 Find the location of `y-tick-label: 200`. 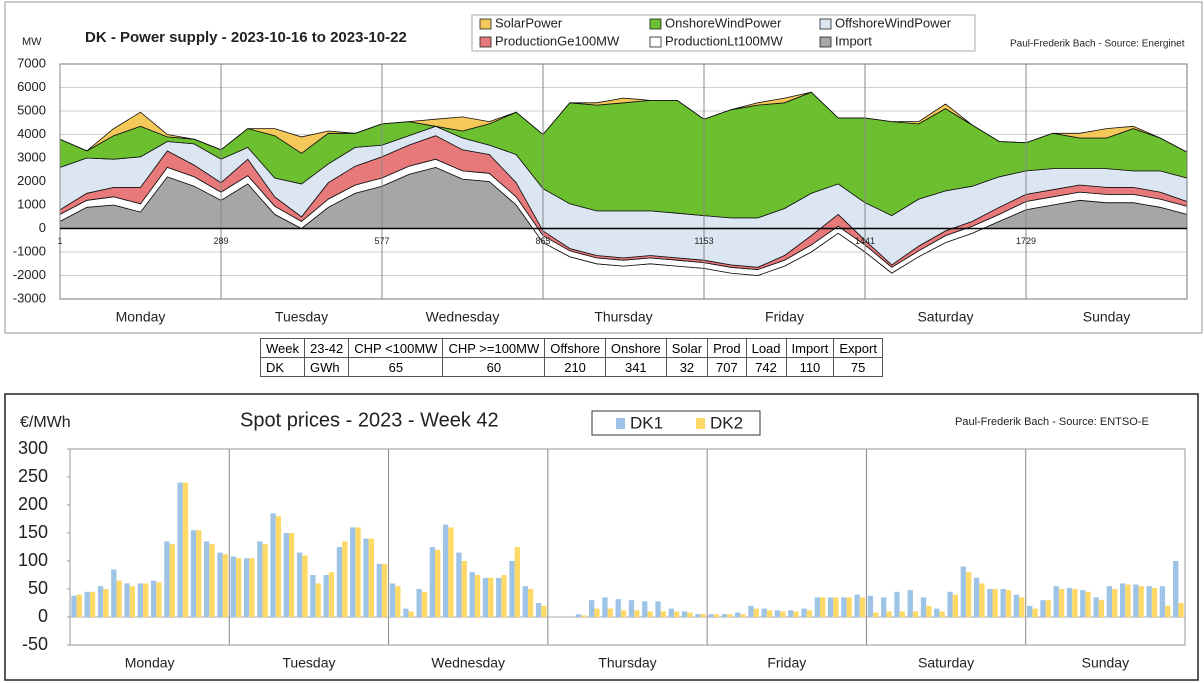

y-tick-label: 200 is located at coordinates (33, 504).